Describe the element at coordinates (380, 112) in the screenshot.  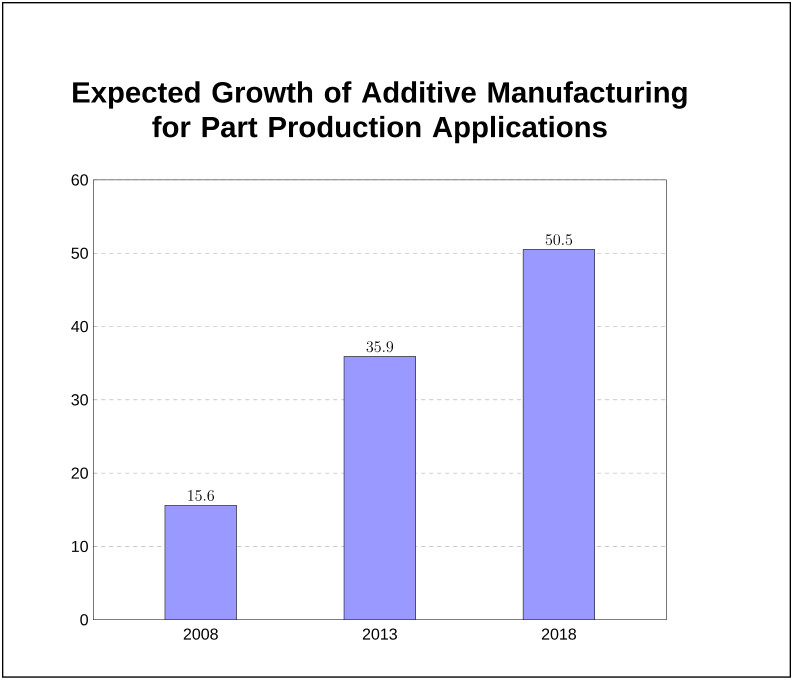
I see `chart-title: Expected Growth of Additive Manufacturing for Part Production Applications` at that location.